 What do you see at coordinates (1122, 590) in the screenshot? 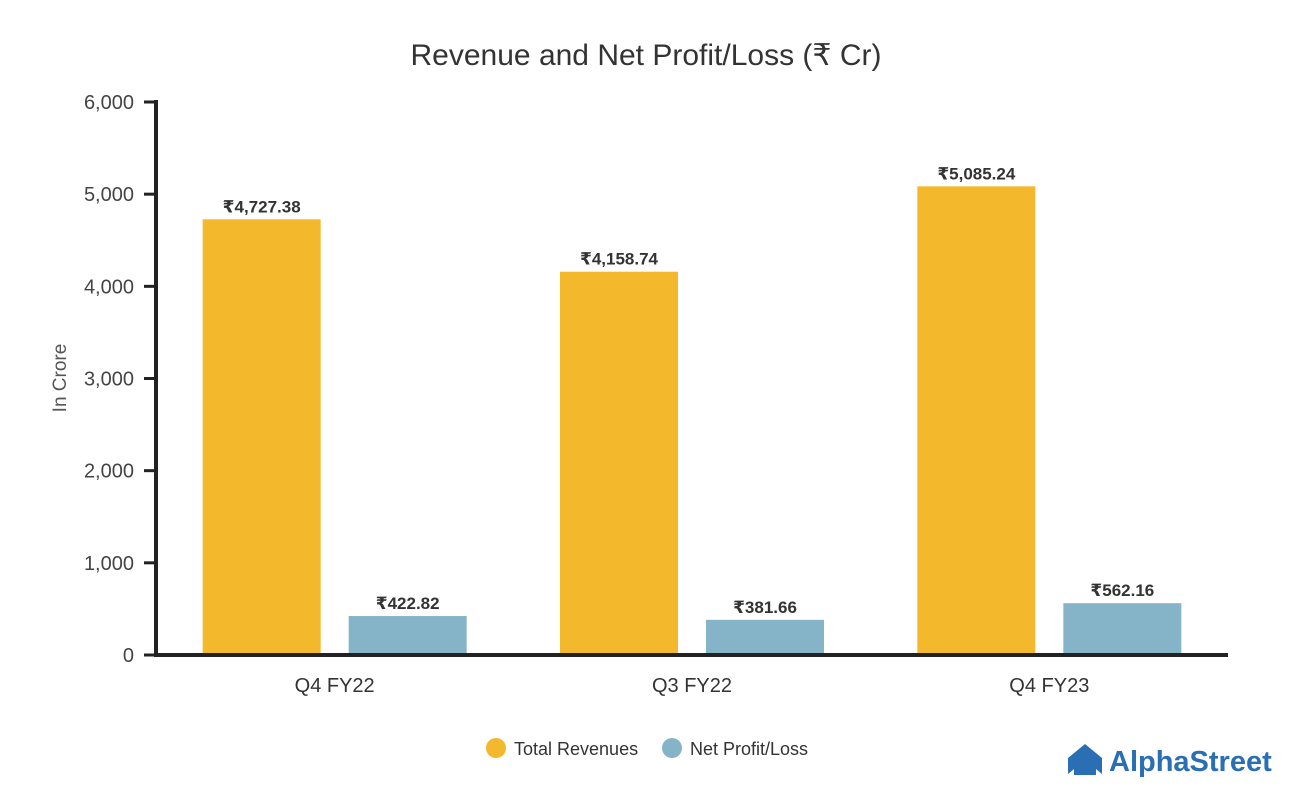
I see `bar-data-label: ₹562.16` at bounding box center [1122, 590].